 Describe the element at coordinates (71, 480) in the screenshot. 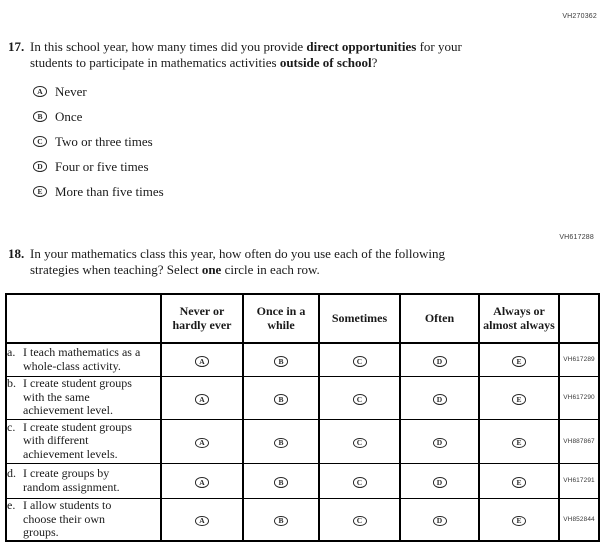

I see `row-label: I create groups by random assignment.` at that location.